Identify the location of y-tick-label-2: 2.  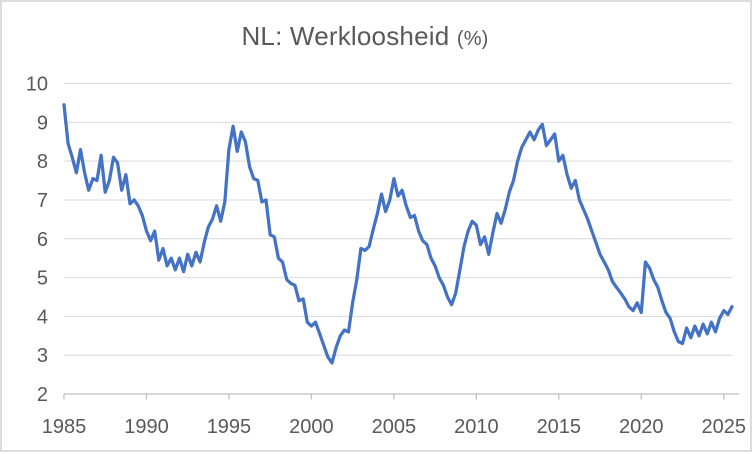
(42, 395).